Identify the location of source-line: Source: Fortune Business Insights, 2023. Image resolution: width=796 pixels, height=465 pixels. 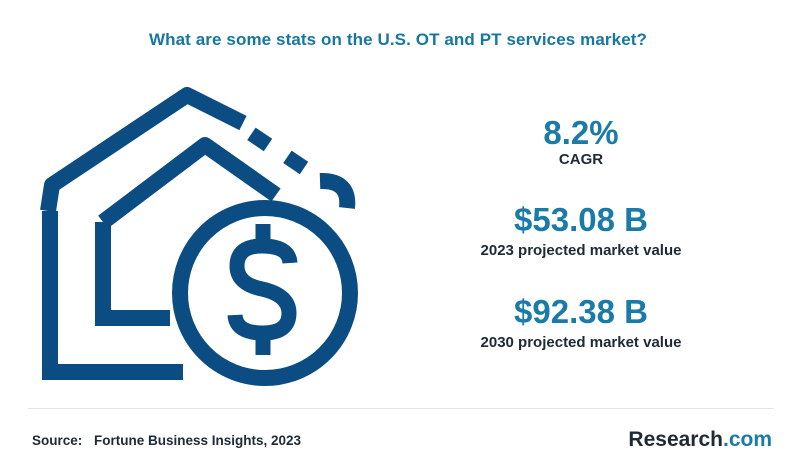
(166, 440).